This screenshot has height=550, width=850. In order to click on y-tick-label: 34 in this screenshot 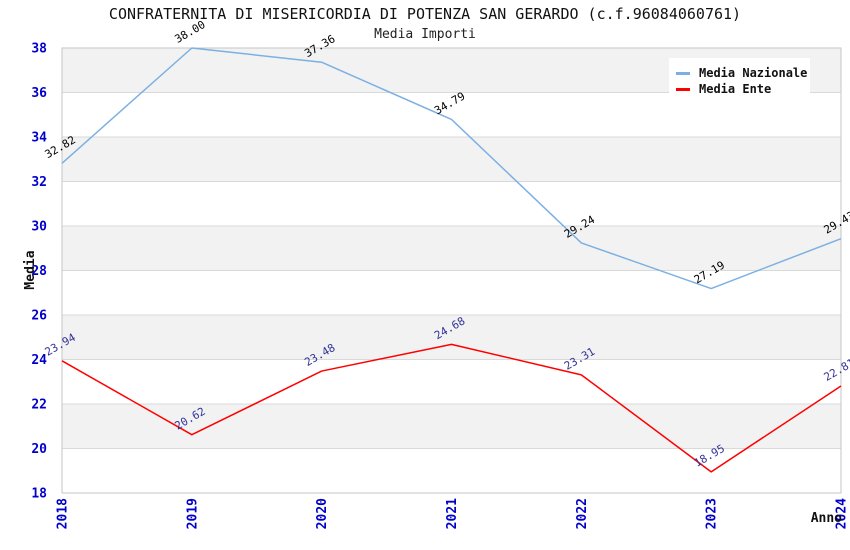, I will do `click(39, 138)`.